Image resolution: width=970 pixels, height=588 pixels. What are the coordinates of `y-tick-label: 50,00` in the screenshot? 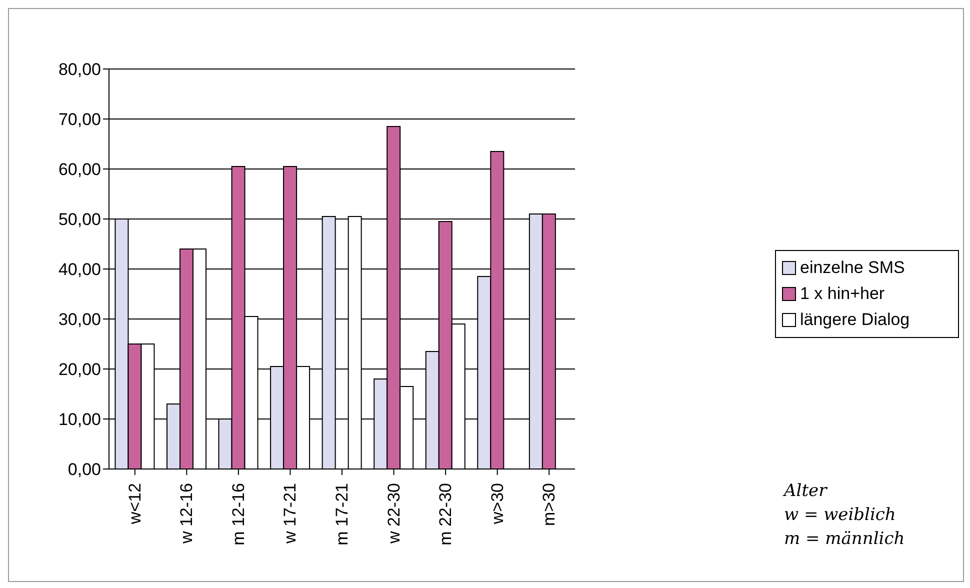 It's located at (79, 220).